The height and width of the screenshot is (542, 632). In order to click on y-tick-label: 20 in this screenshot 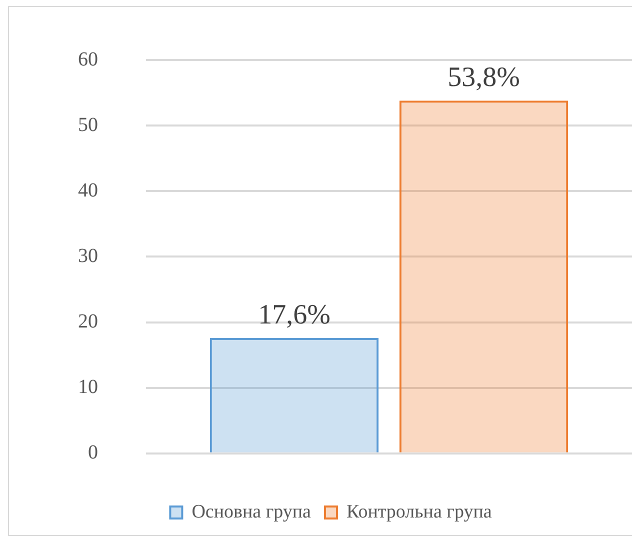, I will do `click(88, 321)`.